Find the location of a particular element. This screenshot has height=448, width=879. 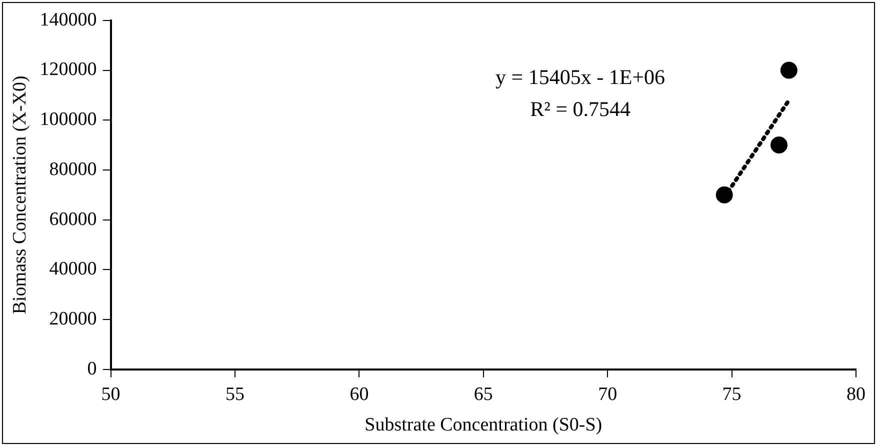

x-tick-label: 70 is located at coordinates (608, 394).